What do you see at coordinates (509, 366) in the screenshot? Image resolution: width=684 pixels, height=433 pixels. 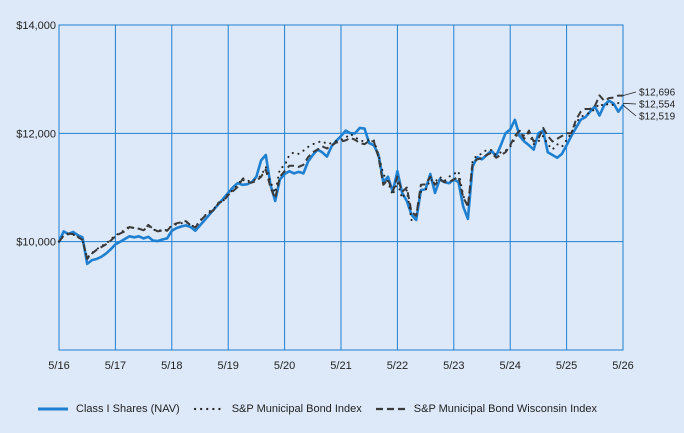 I see `x-tick-label: 5/24` at bounding box center [509, 366].